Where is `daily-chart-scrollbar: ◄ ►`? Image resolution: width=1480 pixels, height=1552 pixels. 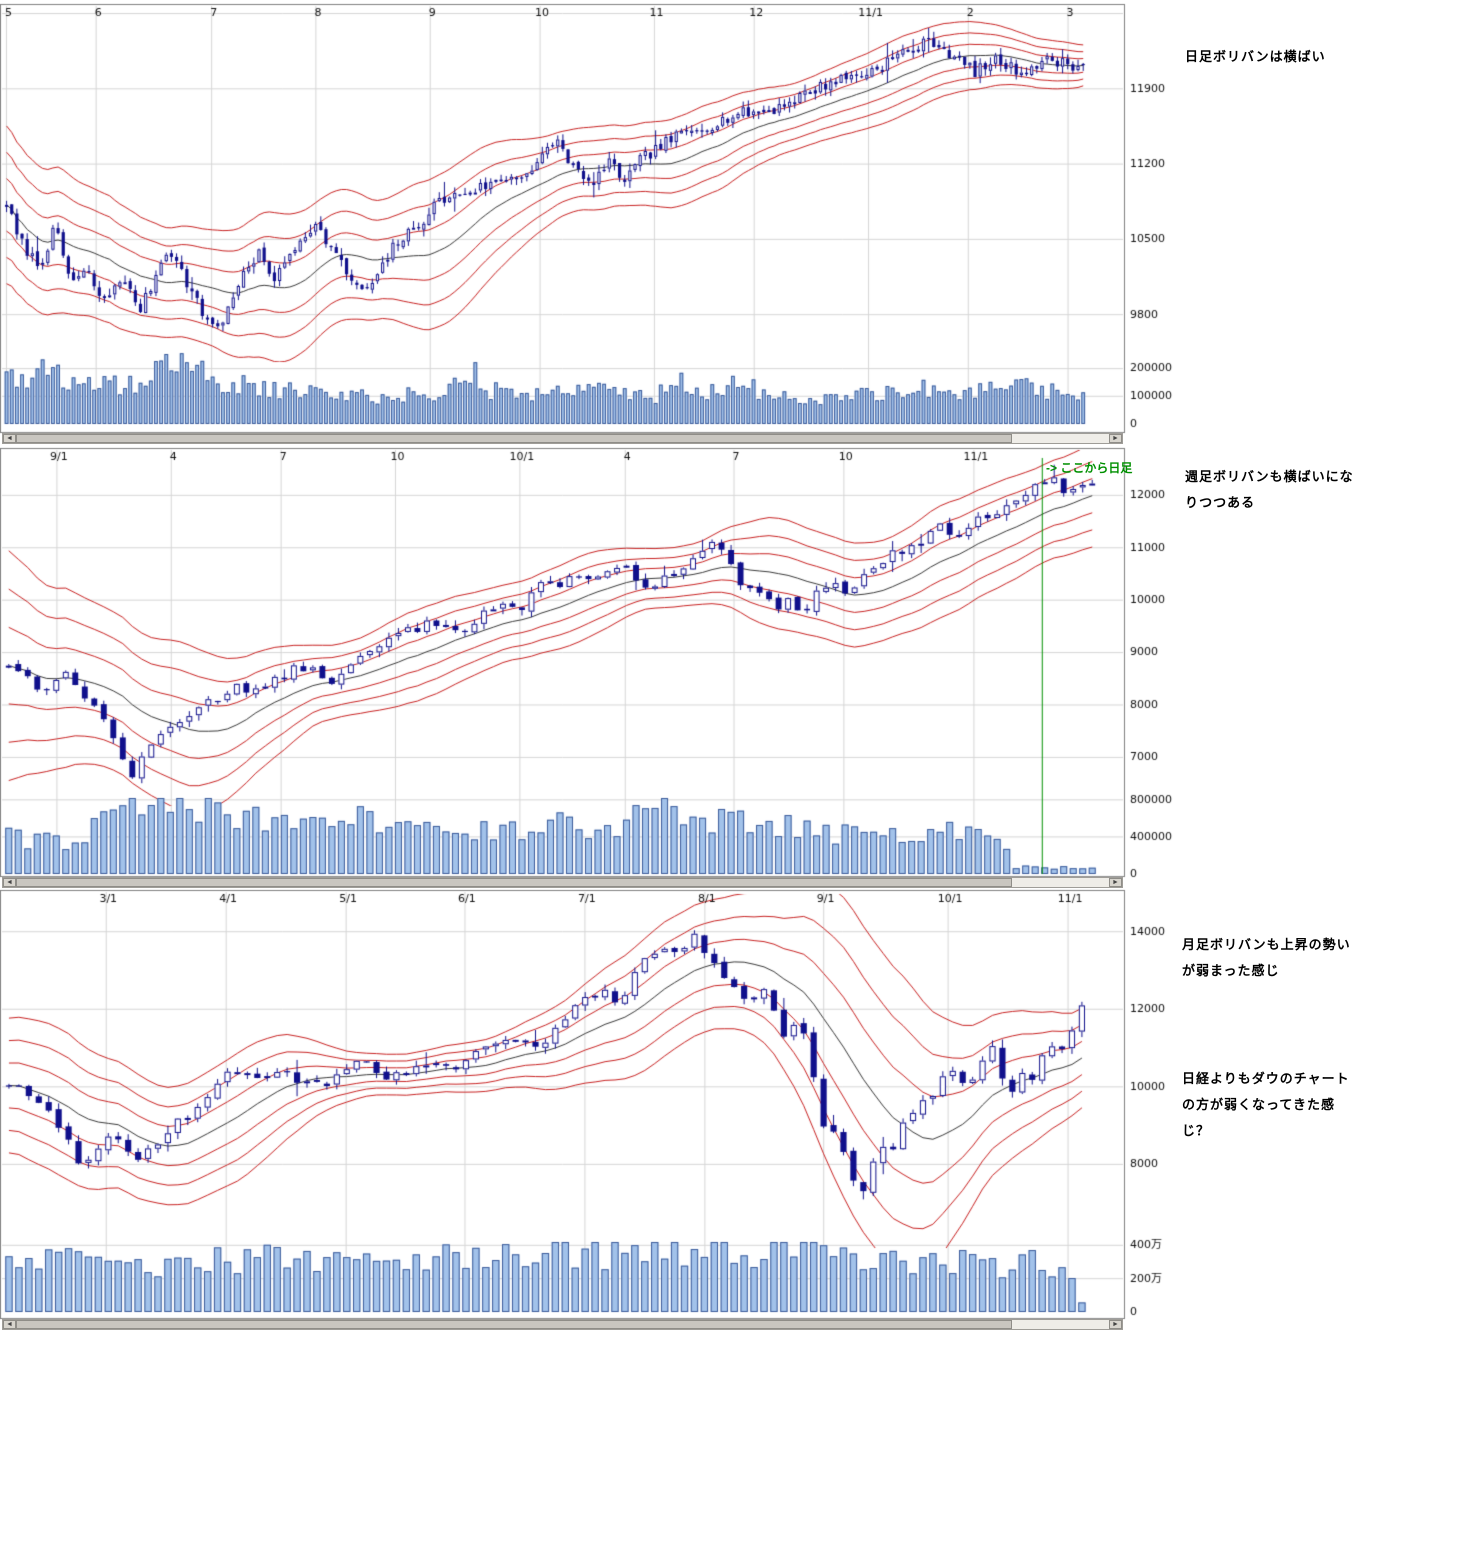
daily-chart-scrollbar: ◄ ► is located at coordinates (562, 438).